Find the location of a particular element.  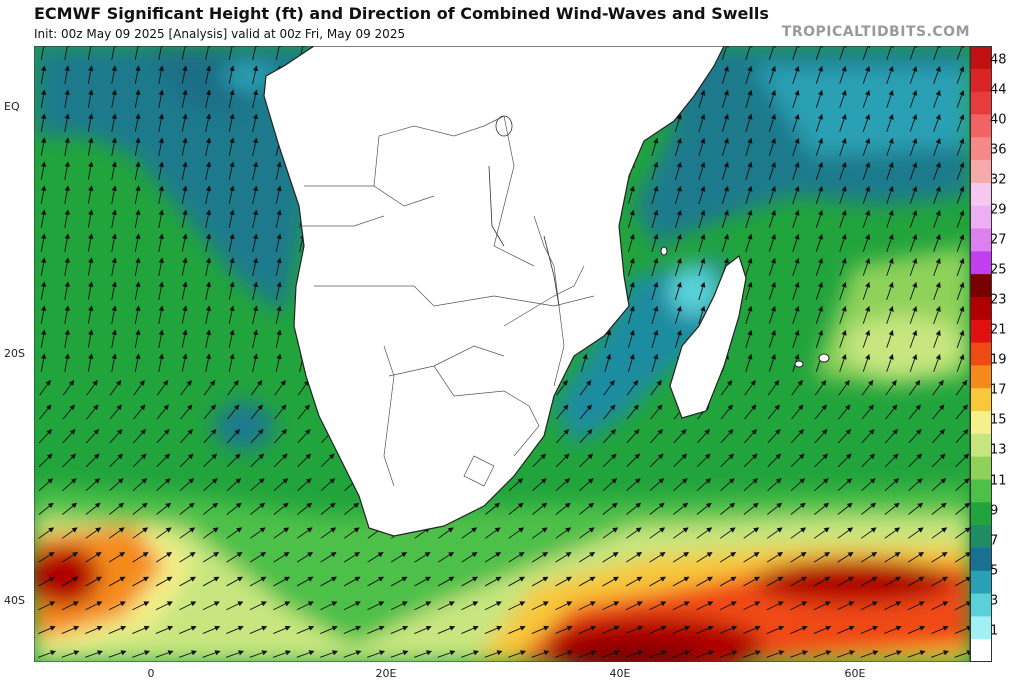

colorbar-tick-label: 1 is located at coordinates (994, 631).